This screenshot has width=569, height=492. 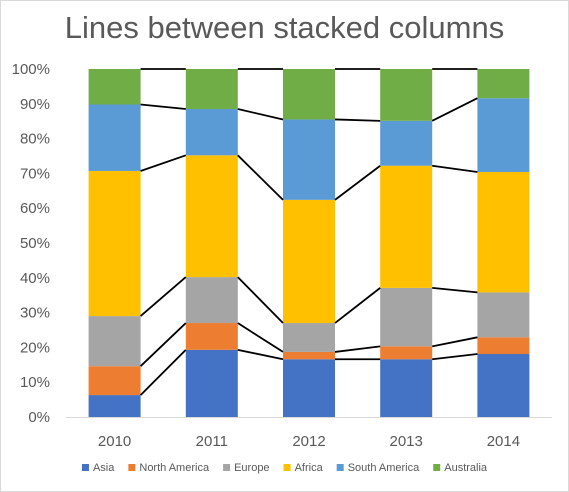 I want to click on legend-label: North America, so click(x=174, y=468).